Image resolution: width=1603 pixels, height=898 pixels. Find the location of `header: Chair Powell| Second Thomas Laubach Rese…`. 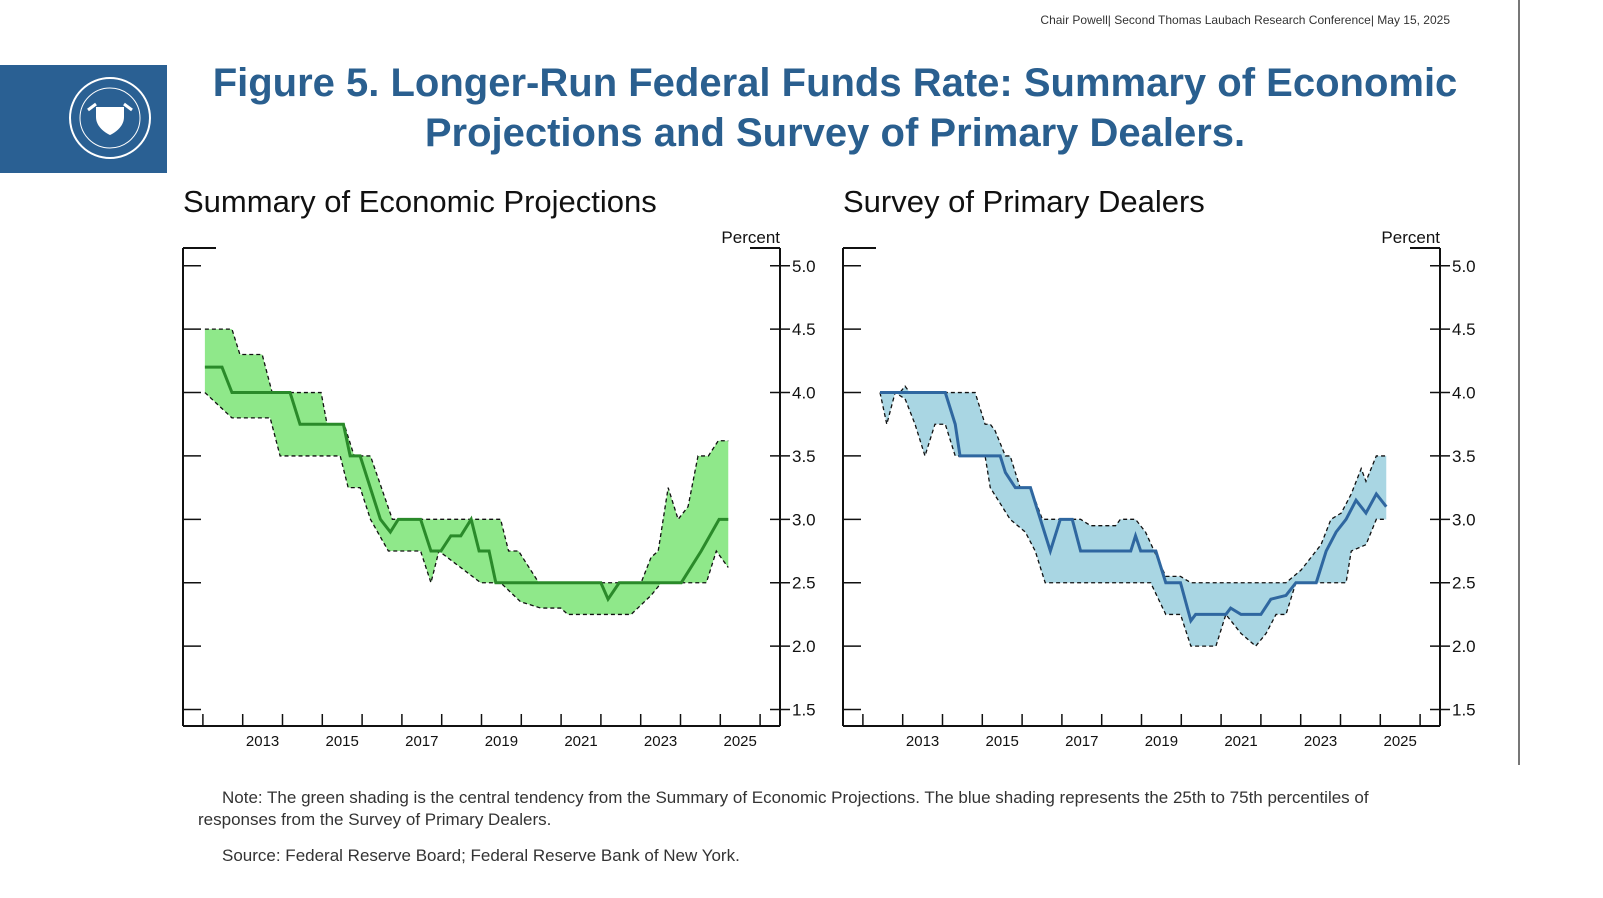

header: Chair Powell| Second Thomas Laubach Rese… is located at coordinates (1245, 20).